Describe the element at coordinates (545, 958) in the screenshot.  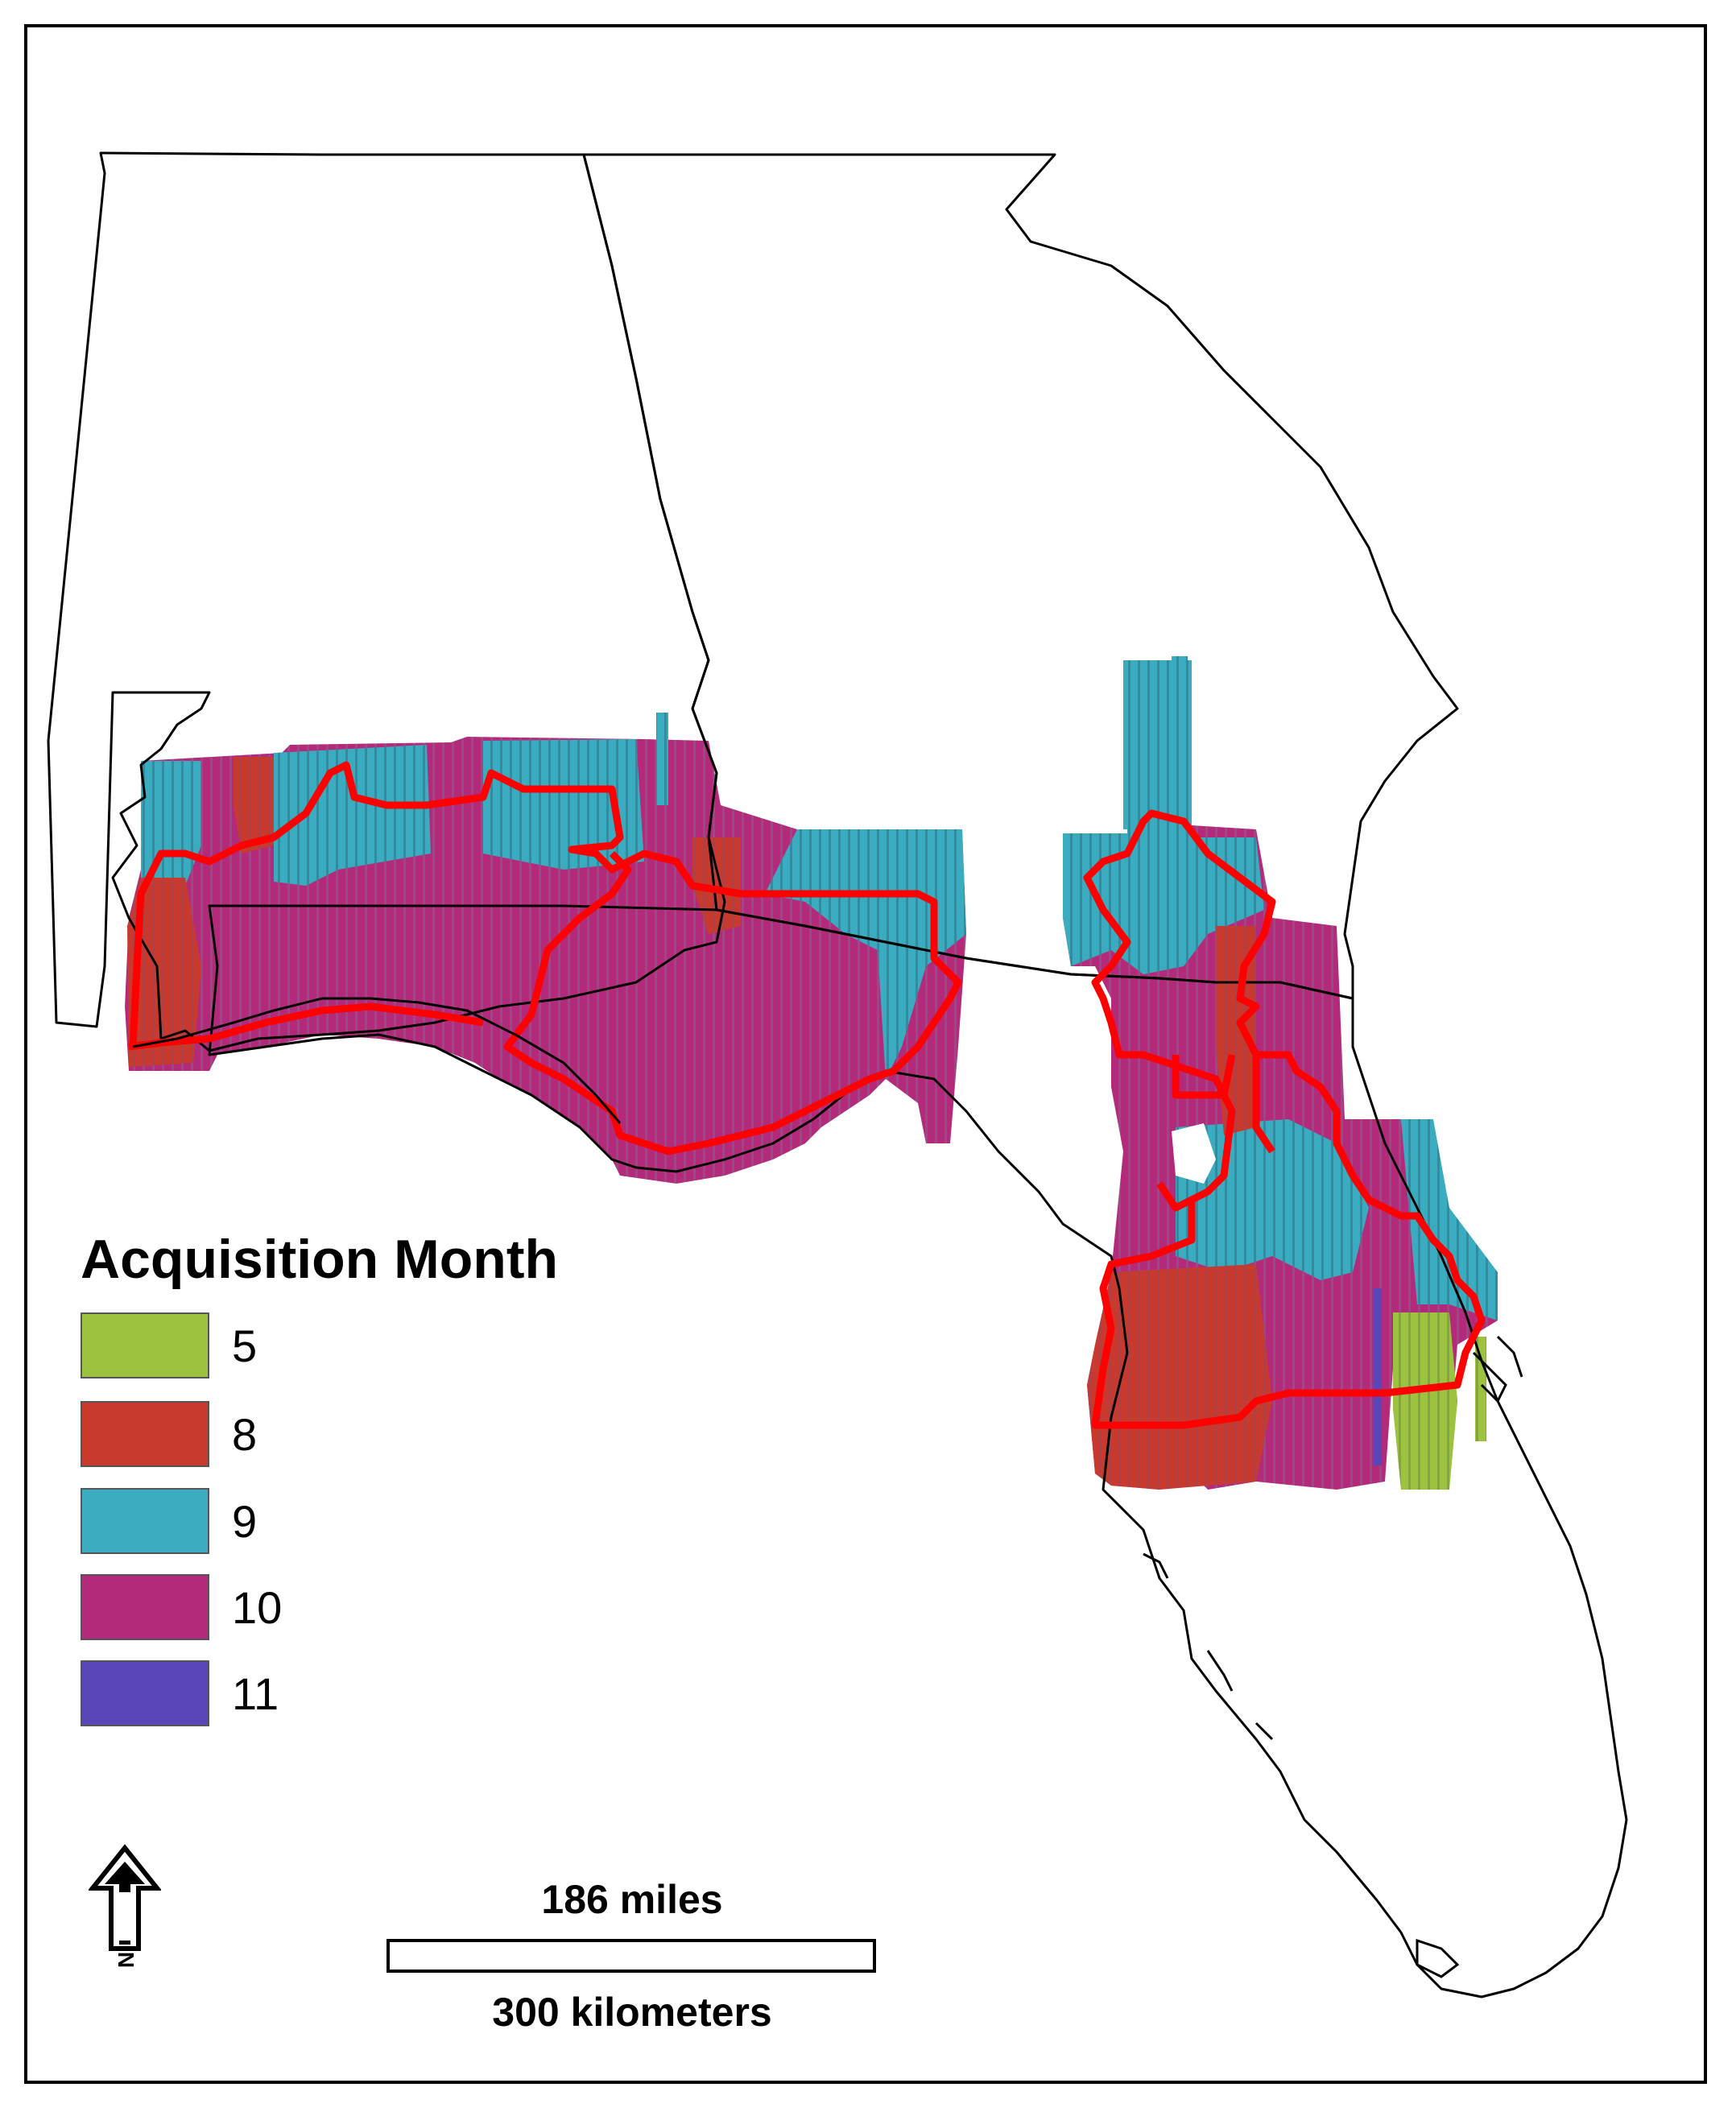
I see `red-boundary-west` at that location.